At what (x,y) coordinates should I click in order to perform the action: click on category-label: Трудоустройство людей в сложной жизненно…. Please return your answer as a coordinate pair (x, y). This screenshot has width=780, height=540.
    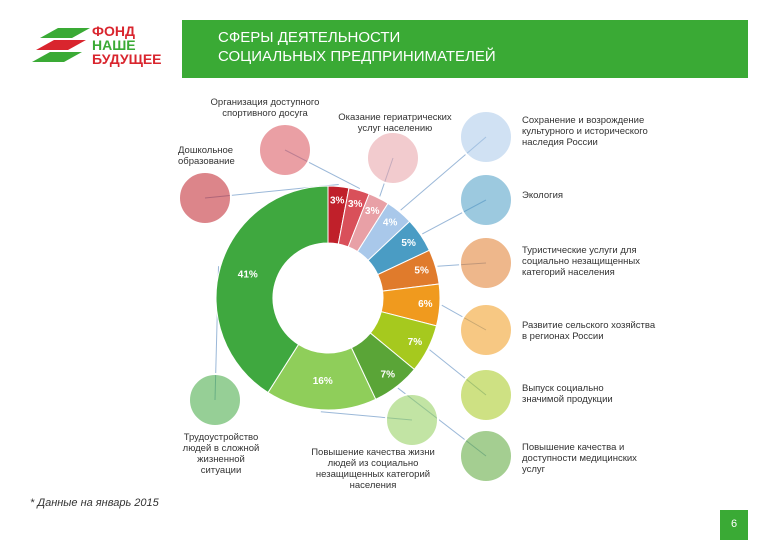
    Looking at the image, I should click on (221, 454).